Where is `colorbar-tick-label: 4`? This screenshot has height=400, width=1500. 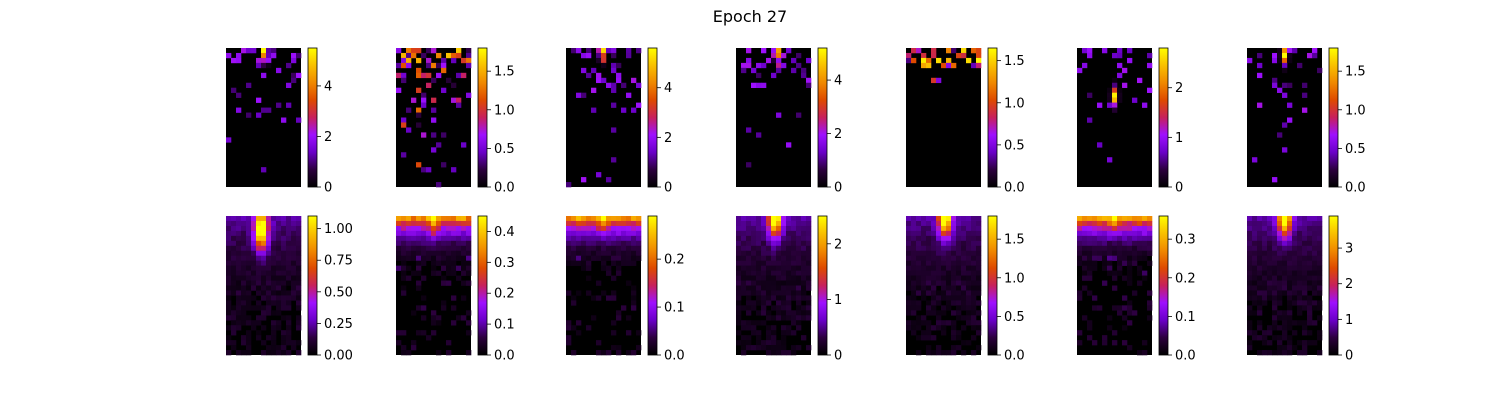 colorbar-tick-label: 4 is located at coordinates (668, 88).